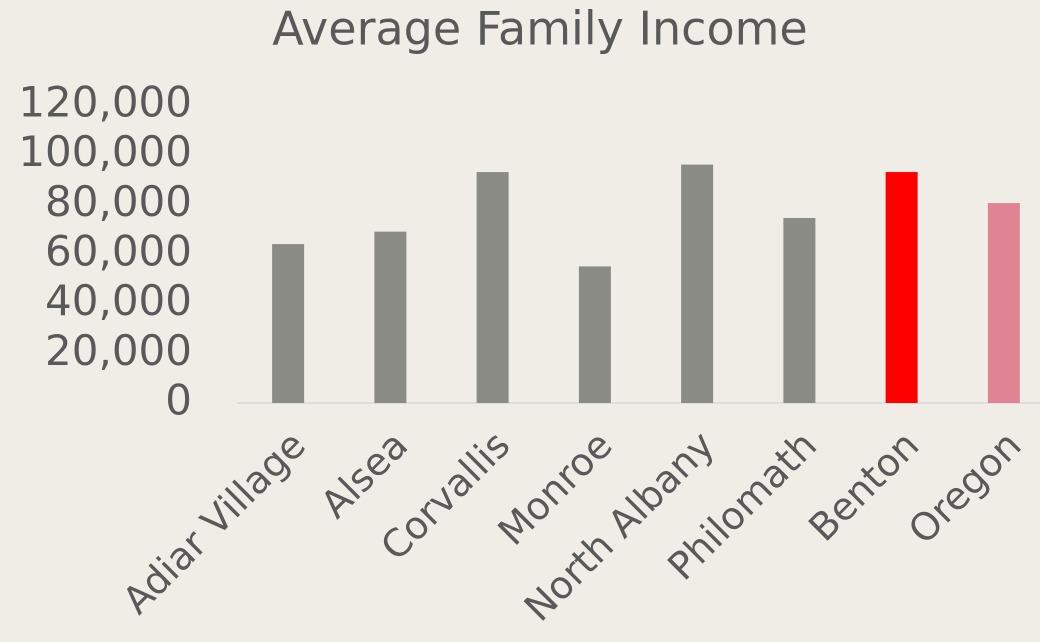  Describe the element at coordinates (118, 251) in the screenshot. I see `y-tick-label: 60,000` at that location.